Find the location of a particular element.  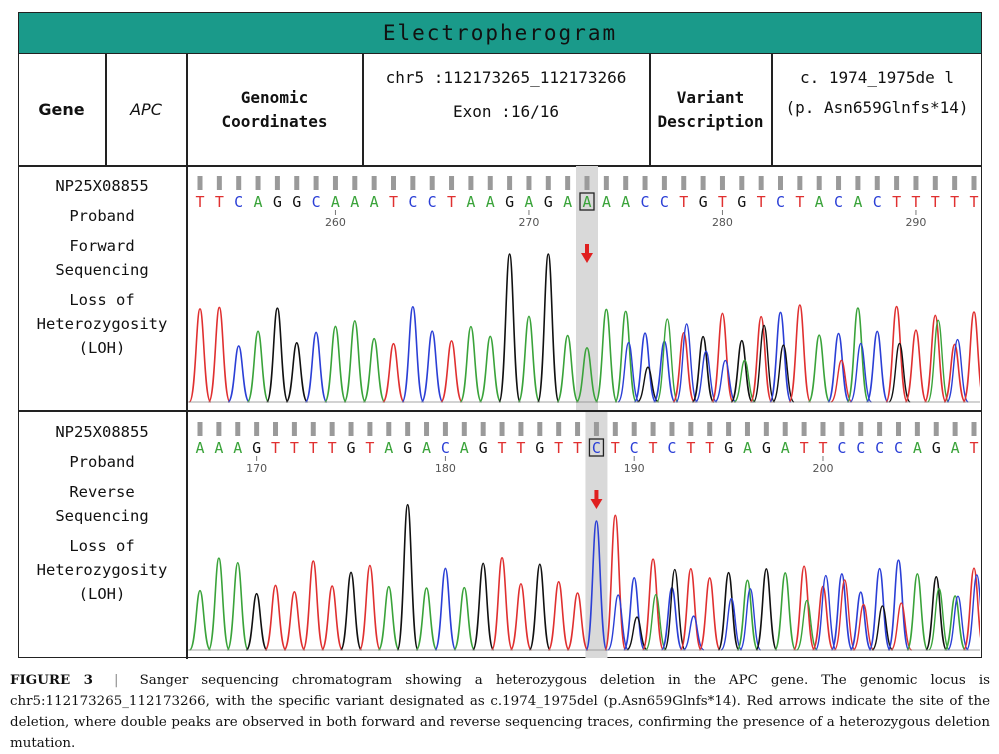

exon: Exon :16/16 is located at coordinates (506, 111).